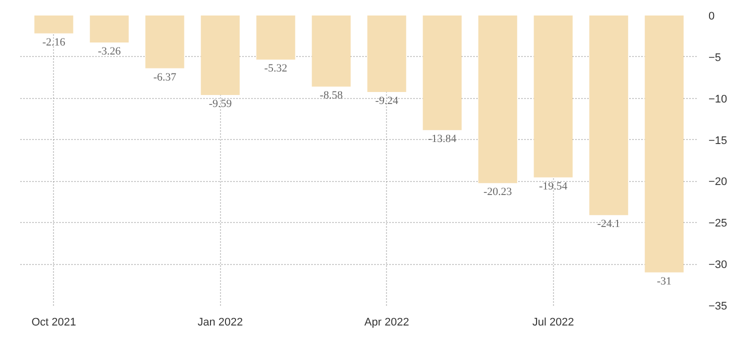  Describe the element at coordinates (442, 139) in the screenshot. I see `data-label: -13.84` at that location.